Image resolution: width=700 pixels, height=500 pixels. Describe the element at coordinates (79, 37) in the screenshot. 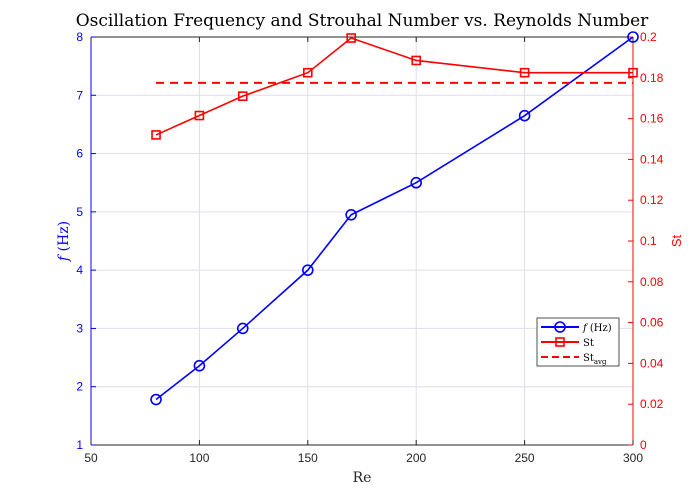

I see `y-left-tick-label: 8` at that location.